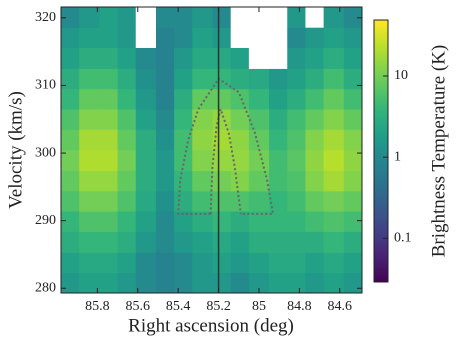  I want to click on colorbar-tick-label: 0.1, so click(403, 238).